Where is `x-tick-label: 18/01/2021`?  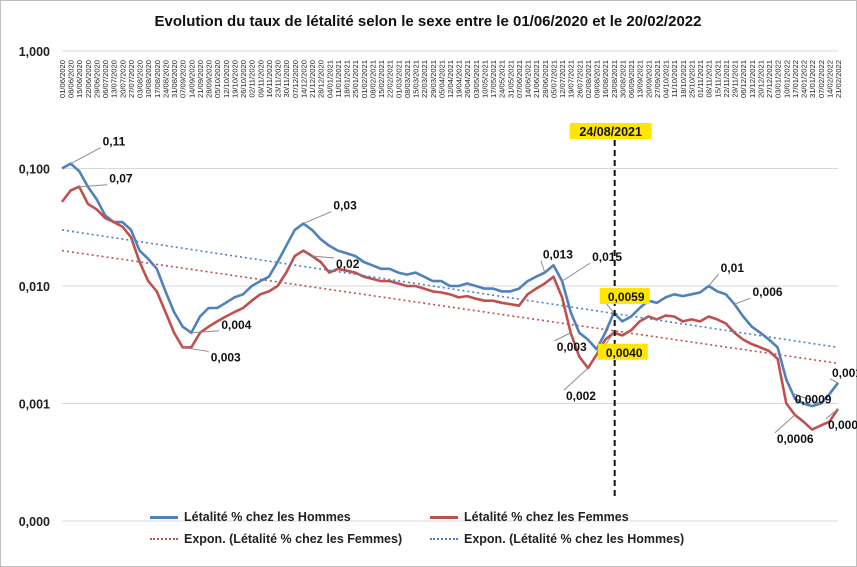
x-tick-label: 18/01/2021 is located at coordinates (347, 79).